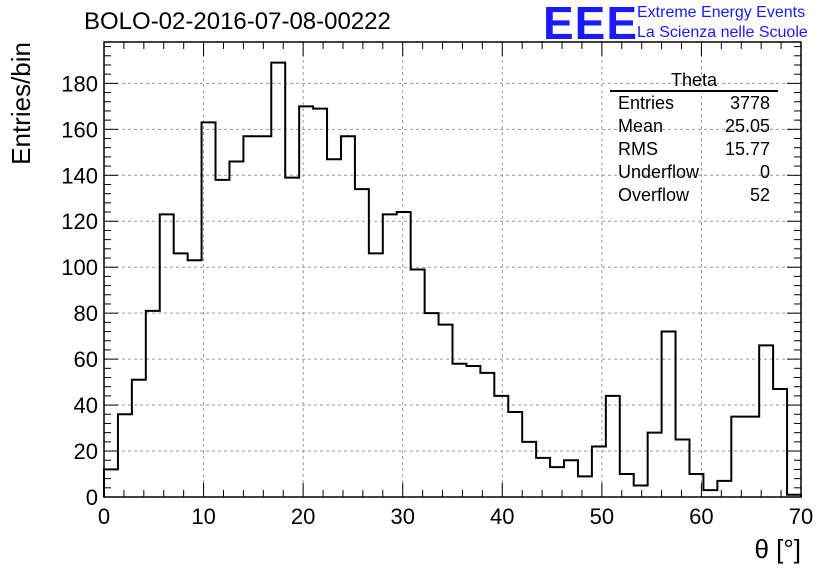 This screenshot has height=572, width=836. What do you see at coordinates (638, 149) in the screenshot?
I see `stats-label: RMS` at bounding box center [638, 149].